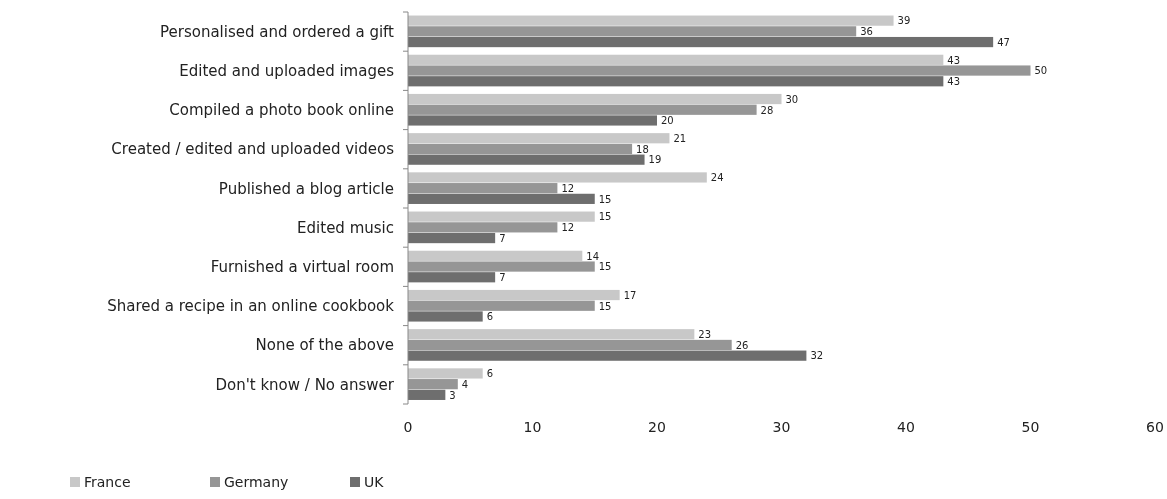 This screenshot has height=499, width=1167. What do you see at coordinates (705, 334) in the screenshot?
I see `data-label: 23` at bounding box center [705, 334].